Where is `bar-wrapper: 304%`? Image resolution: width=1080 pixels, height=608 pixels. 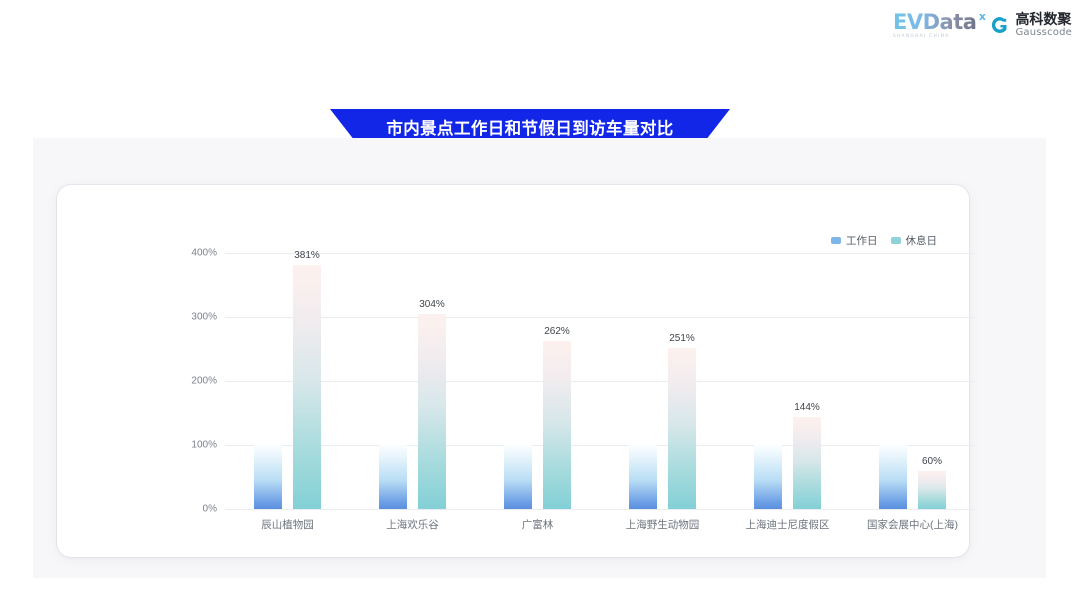
bar-wrapper: 304% is located at coordinates (432, 404).